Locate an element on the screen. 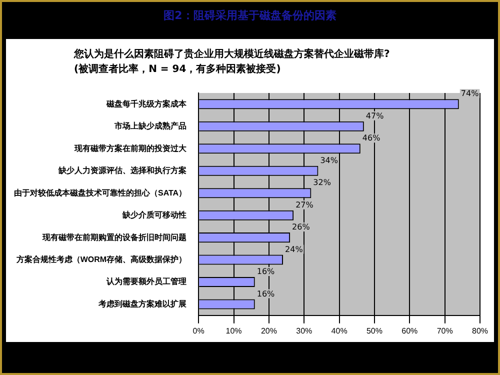  y-tick-label: 缺少人力资源评估、选择和执行方案 is located at coordinates (122, 170).